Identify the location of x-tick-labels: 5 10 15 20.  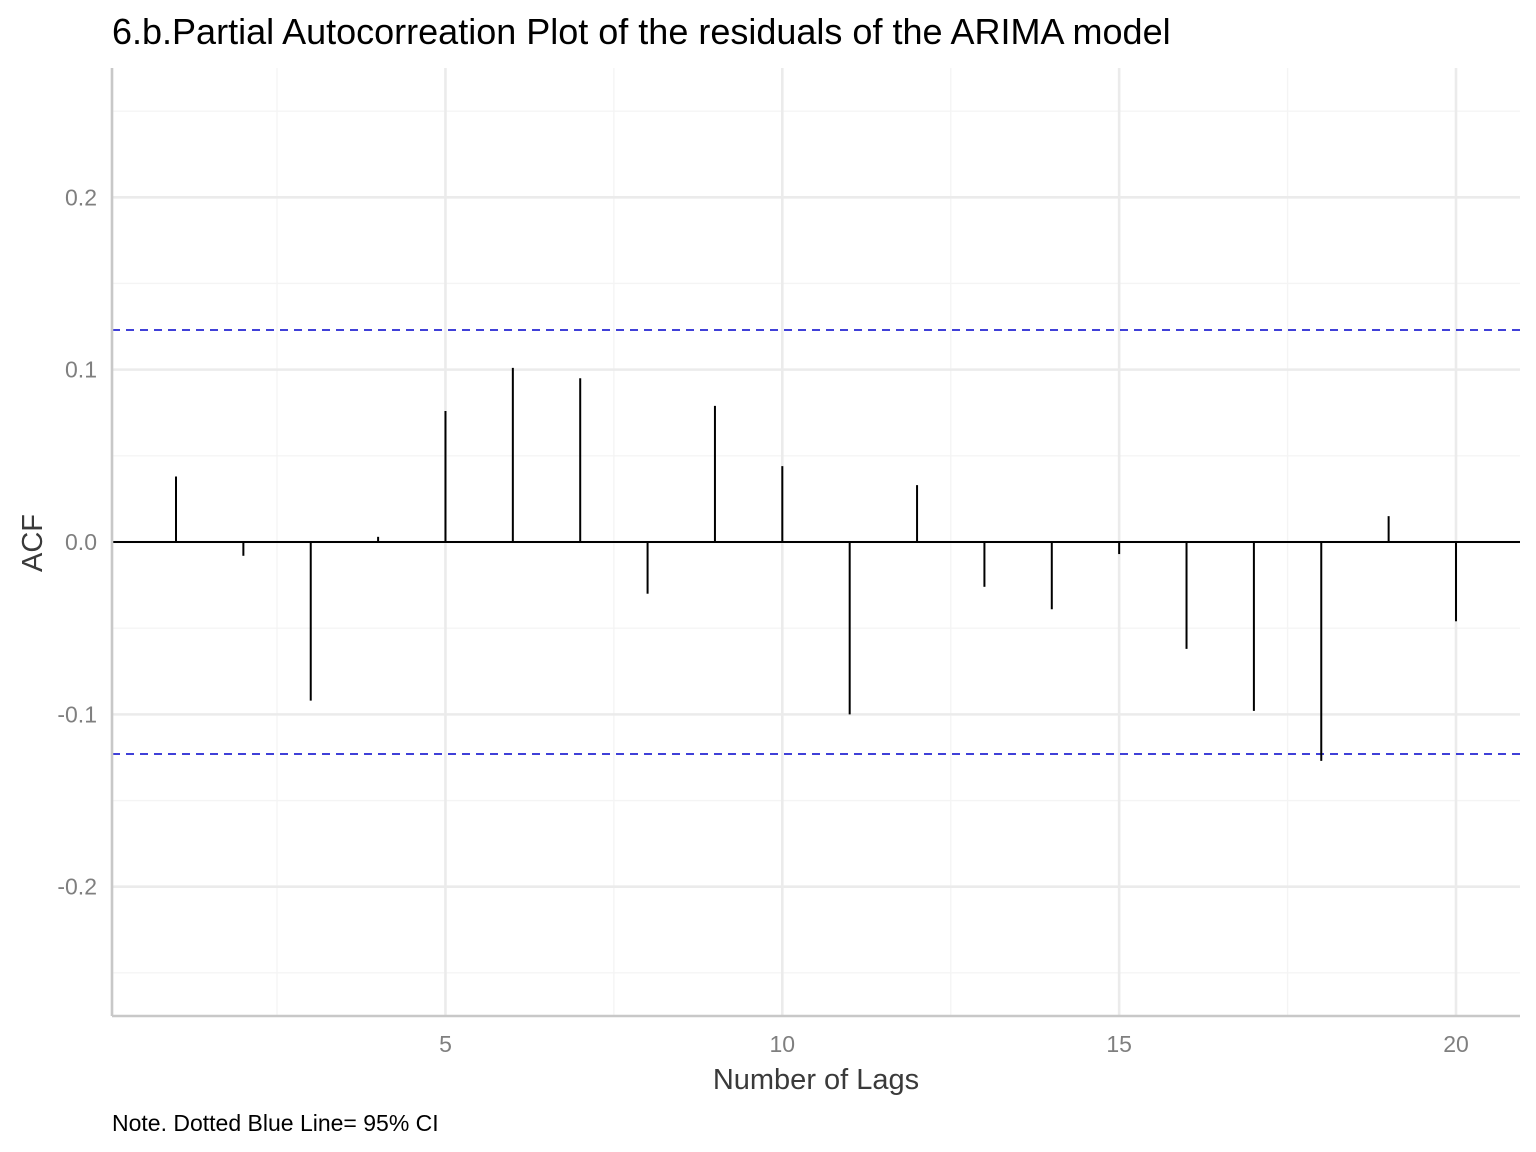
(954, 1044).